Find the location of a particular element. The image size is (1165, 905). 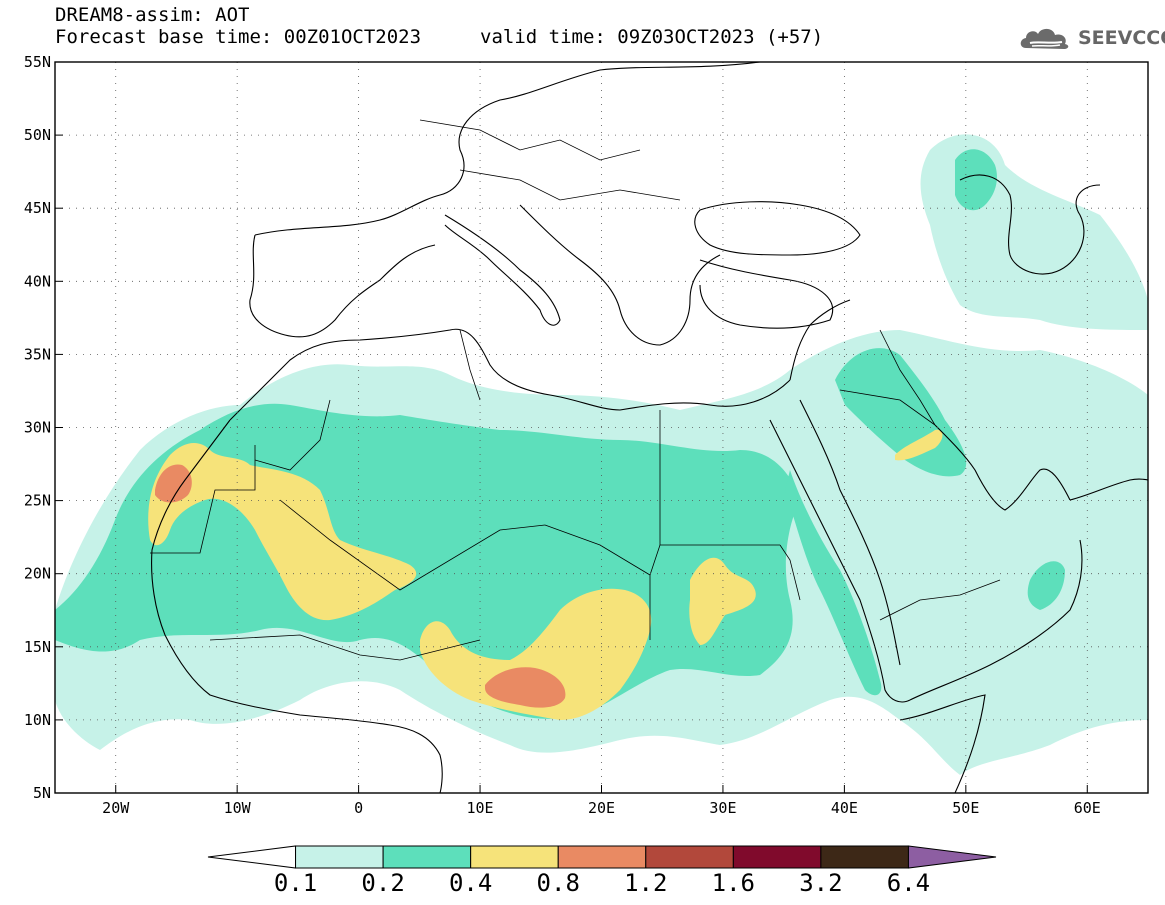

colorbar-label: 6.4 is located at coordinates (908, 883).